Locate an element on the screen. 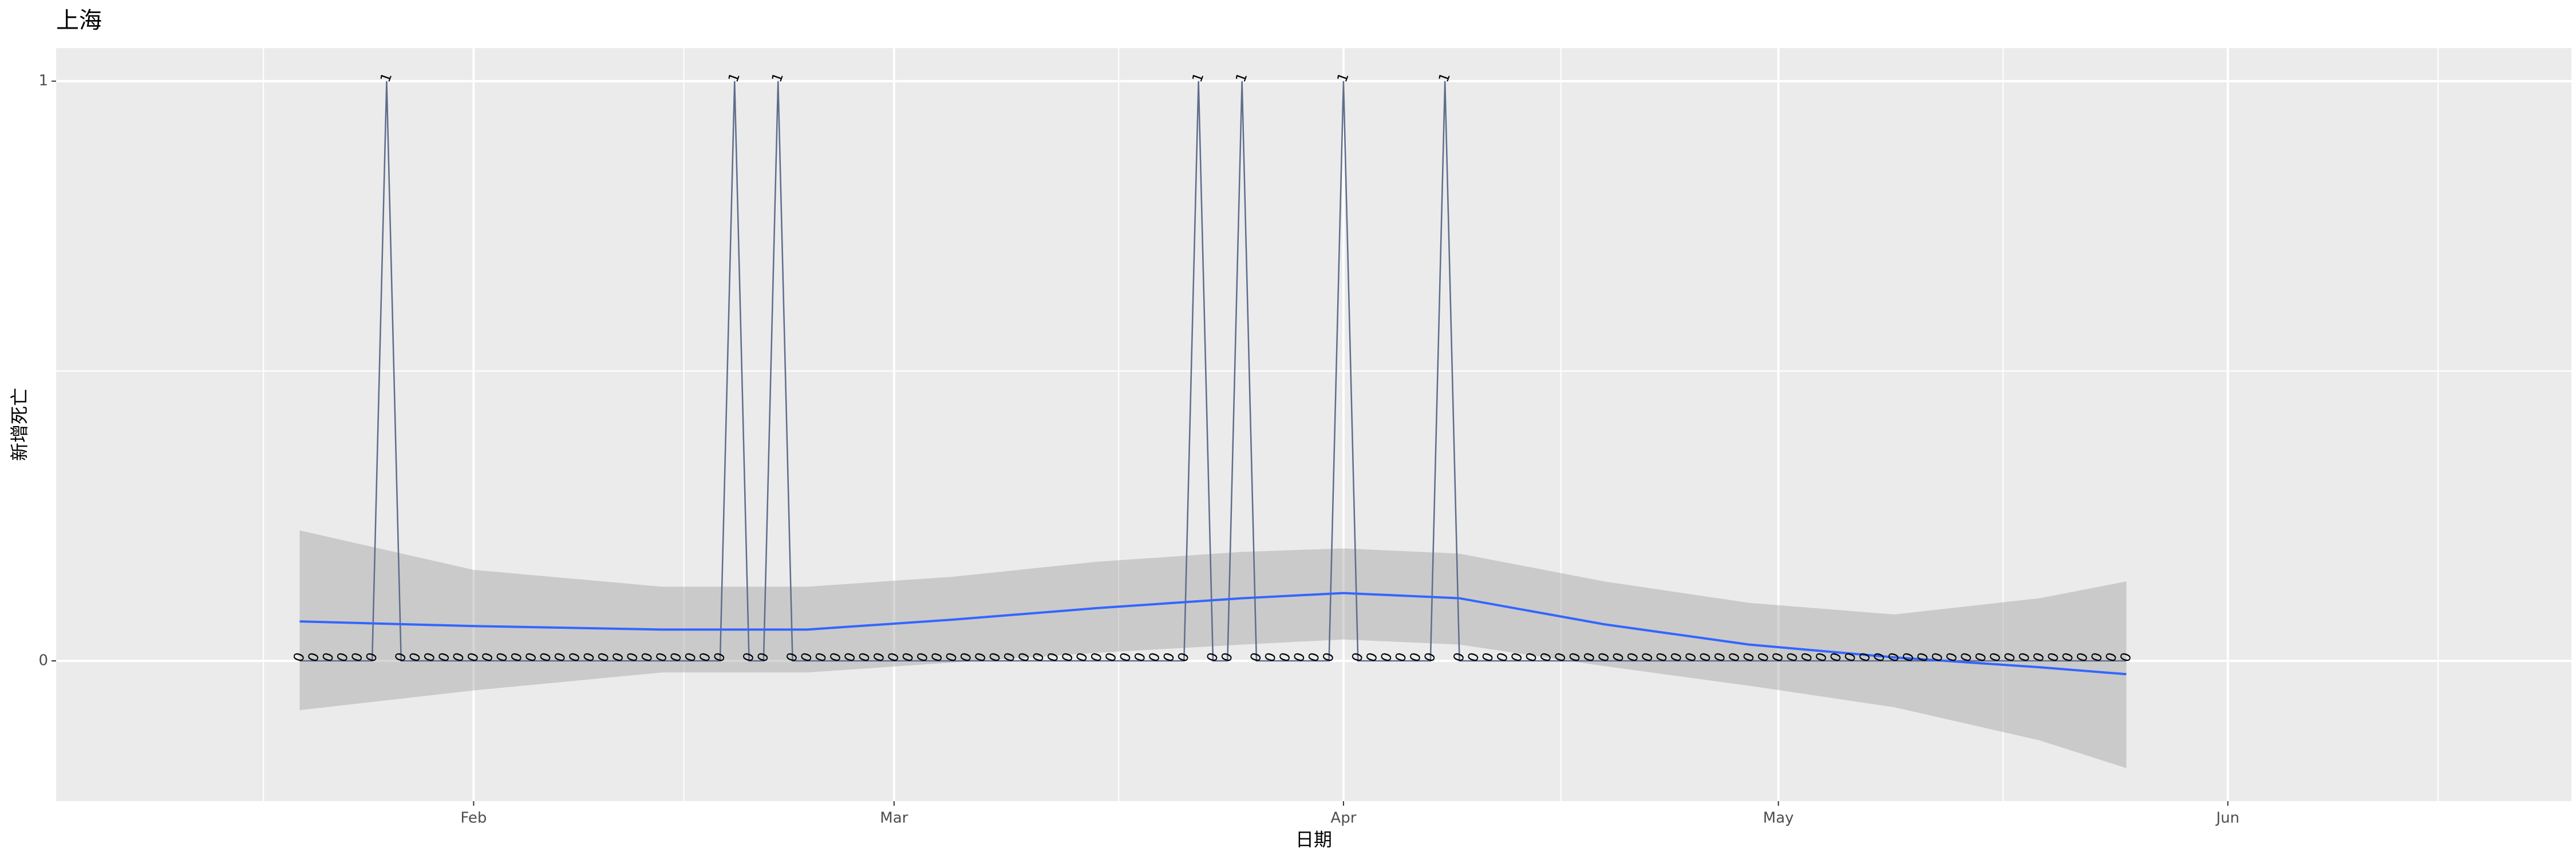 This screenshot has width=2576, height=859. x-tick-label: Jun is located at coordinates (2227, 818).